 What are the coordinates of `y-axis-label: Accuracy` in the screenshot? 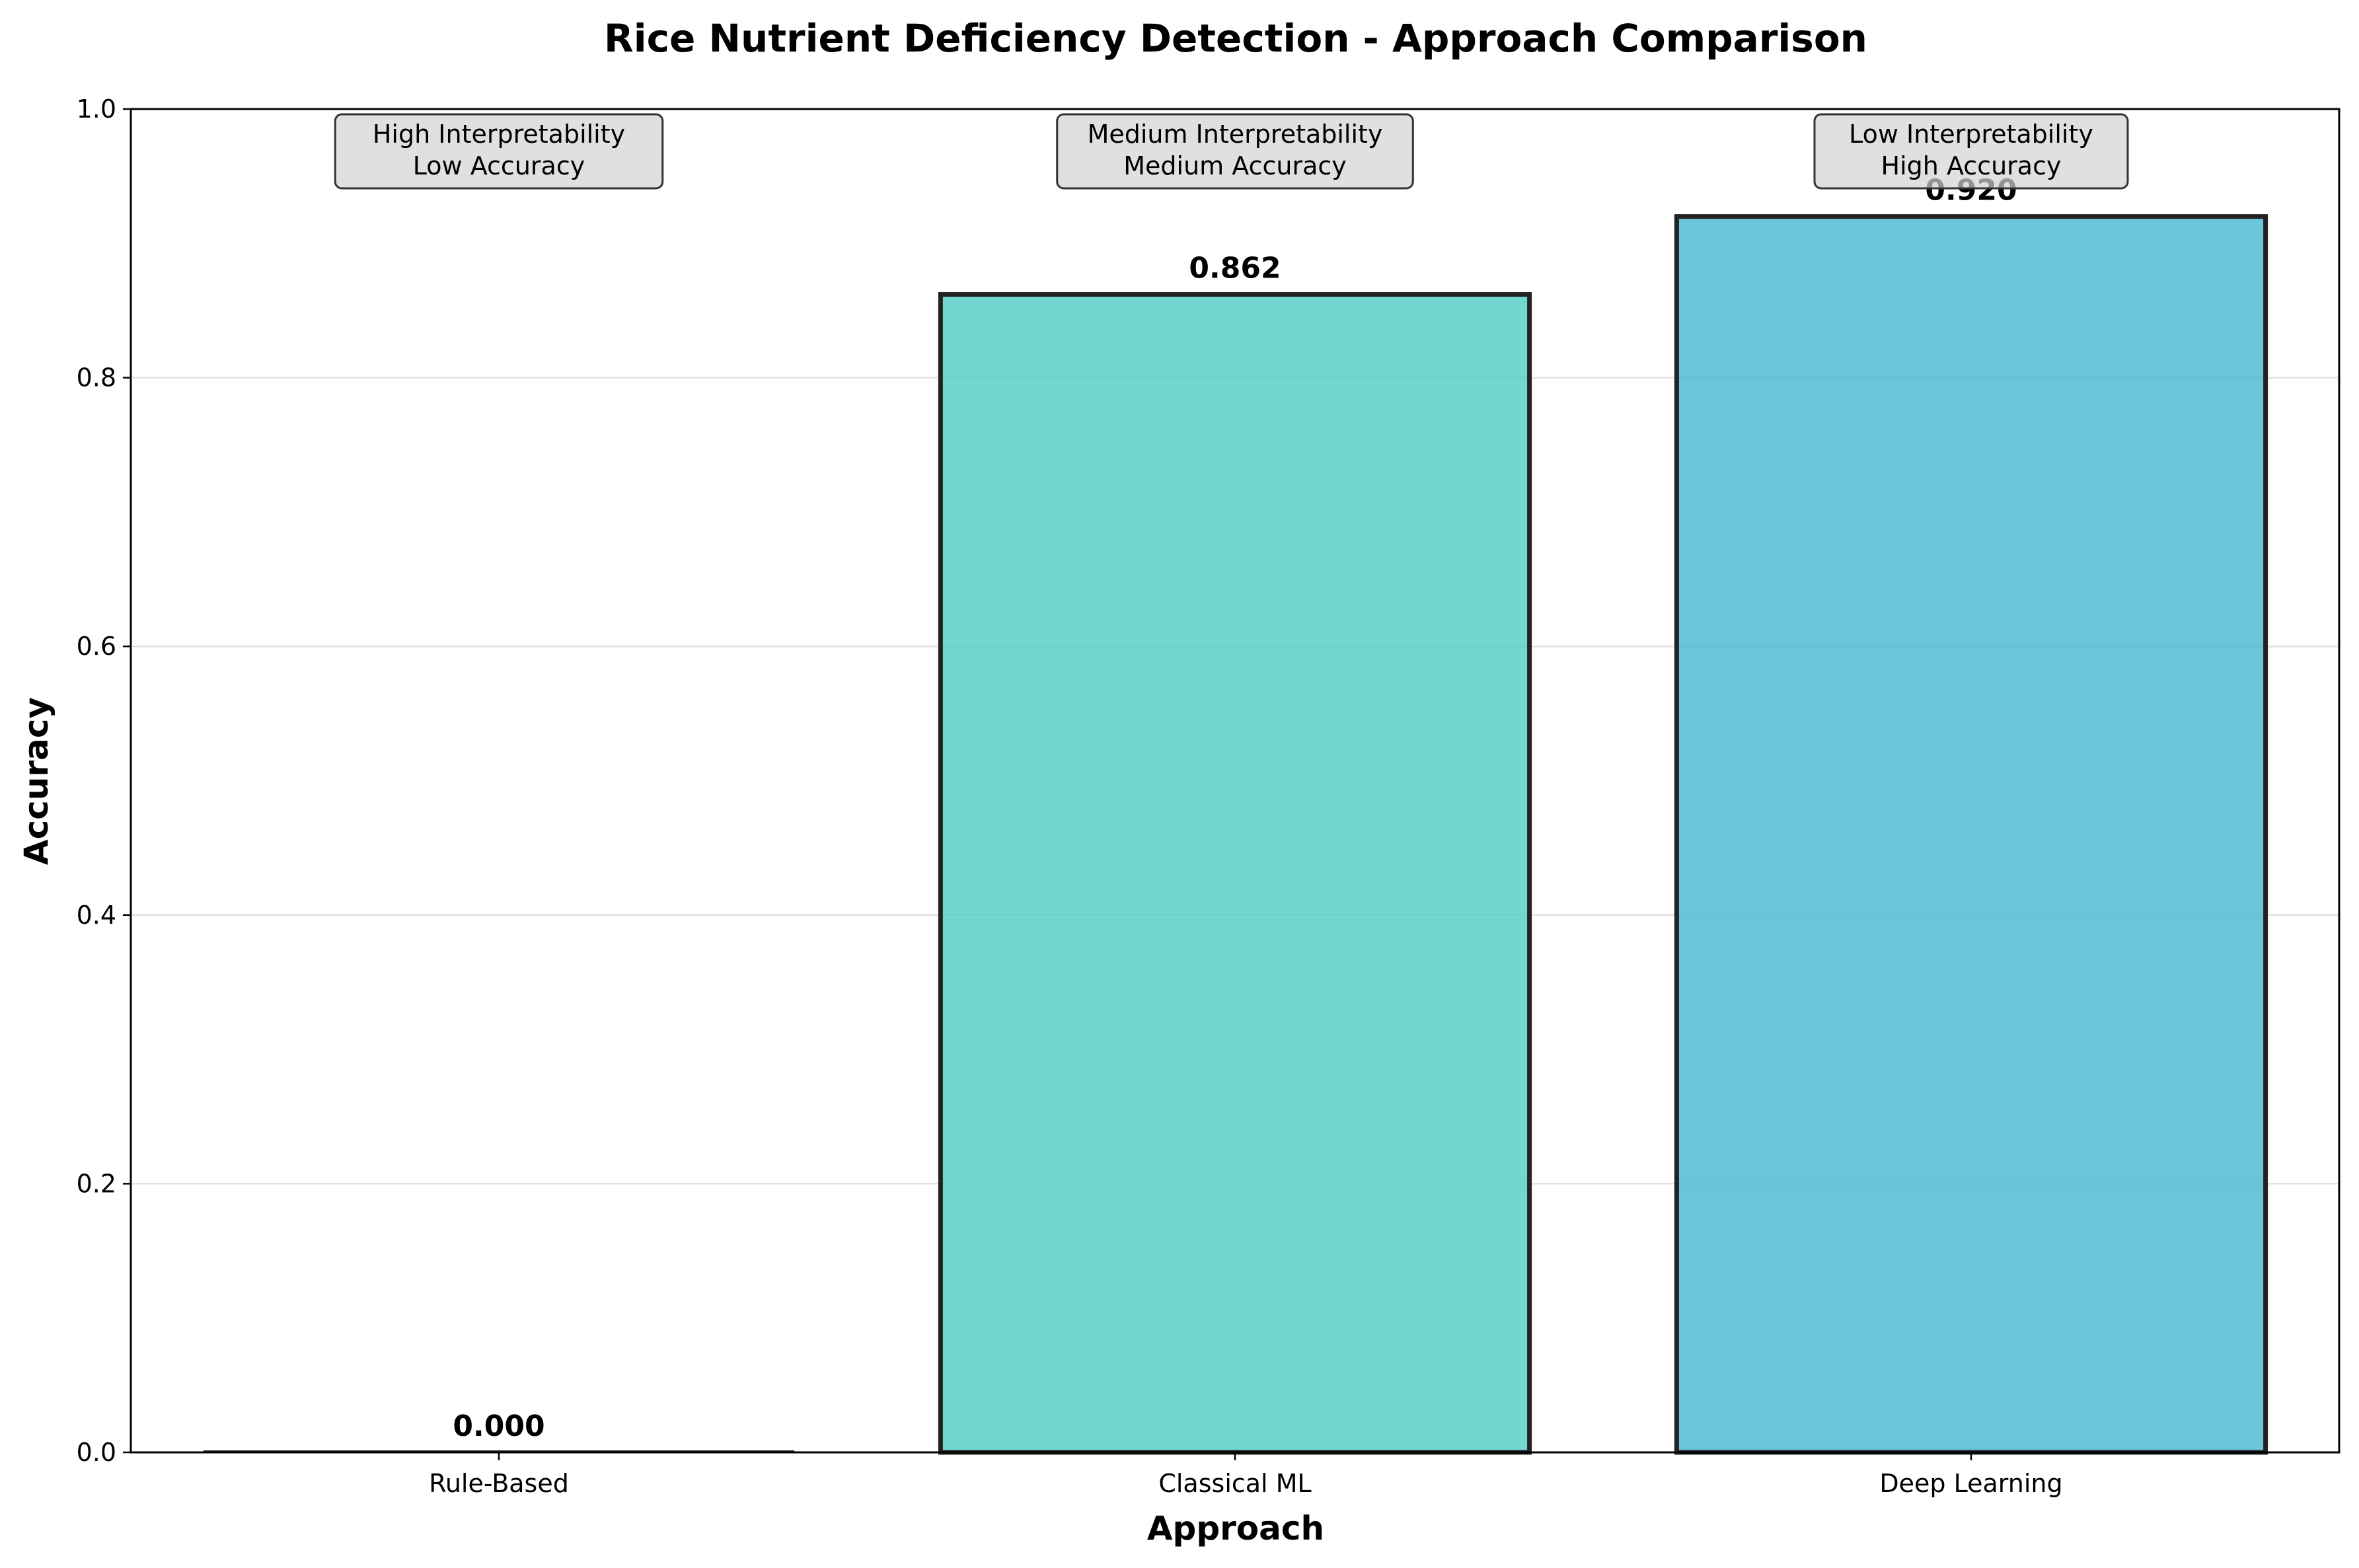 It's located at (36, 781).